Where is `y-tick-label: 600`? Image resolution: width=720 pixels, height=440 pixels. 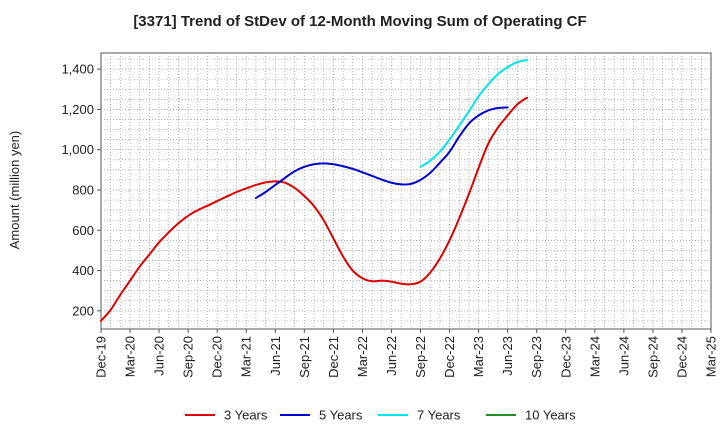 y-tick-label: 600 is located at coordinates (83, 230).